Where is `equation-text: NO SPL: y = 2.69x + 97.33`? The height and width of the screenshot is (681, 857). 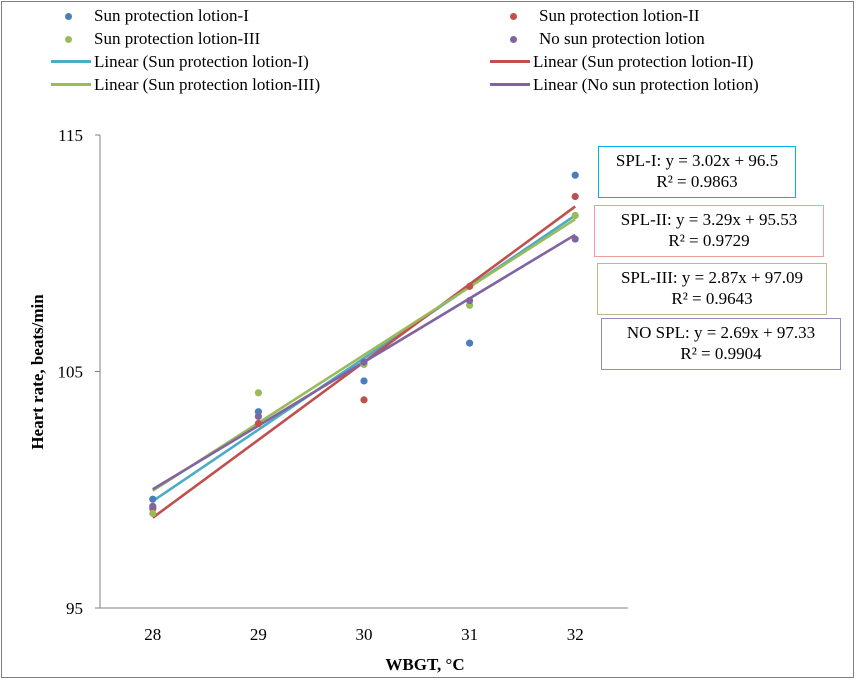 equation-text: NO SPL: y = 2.69x + 97.33 is located at coordinates (721, 332).